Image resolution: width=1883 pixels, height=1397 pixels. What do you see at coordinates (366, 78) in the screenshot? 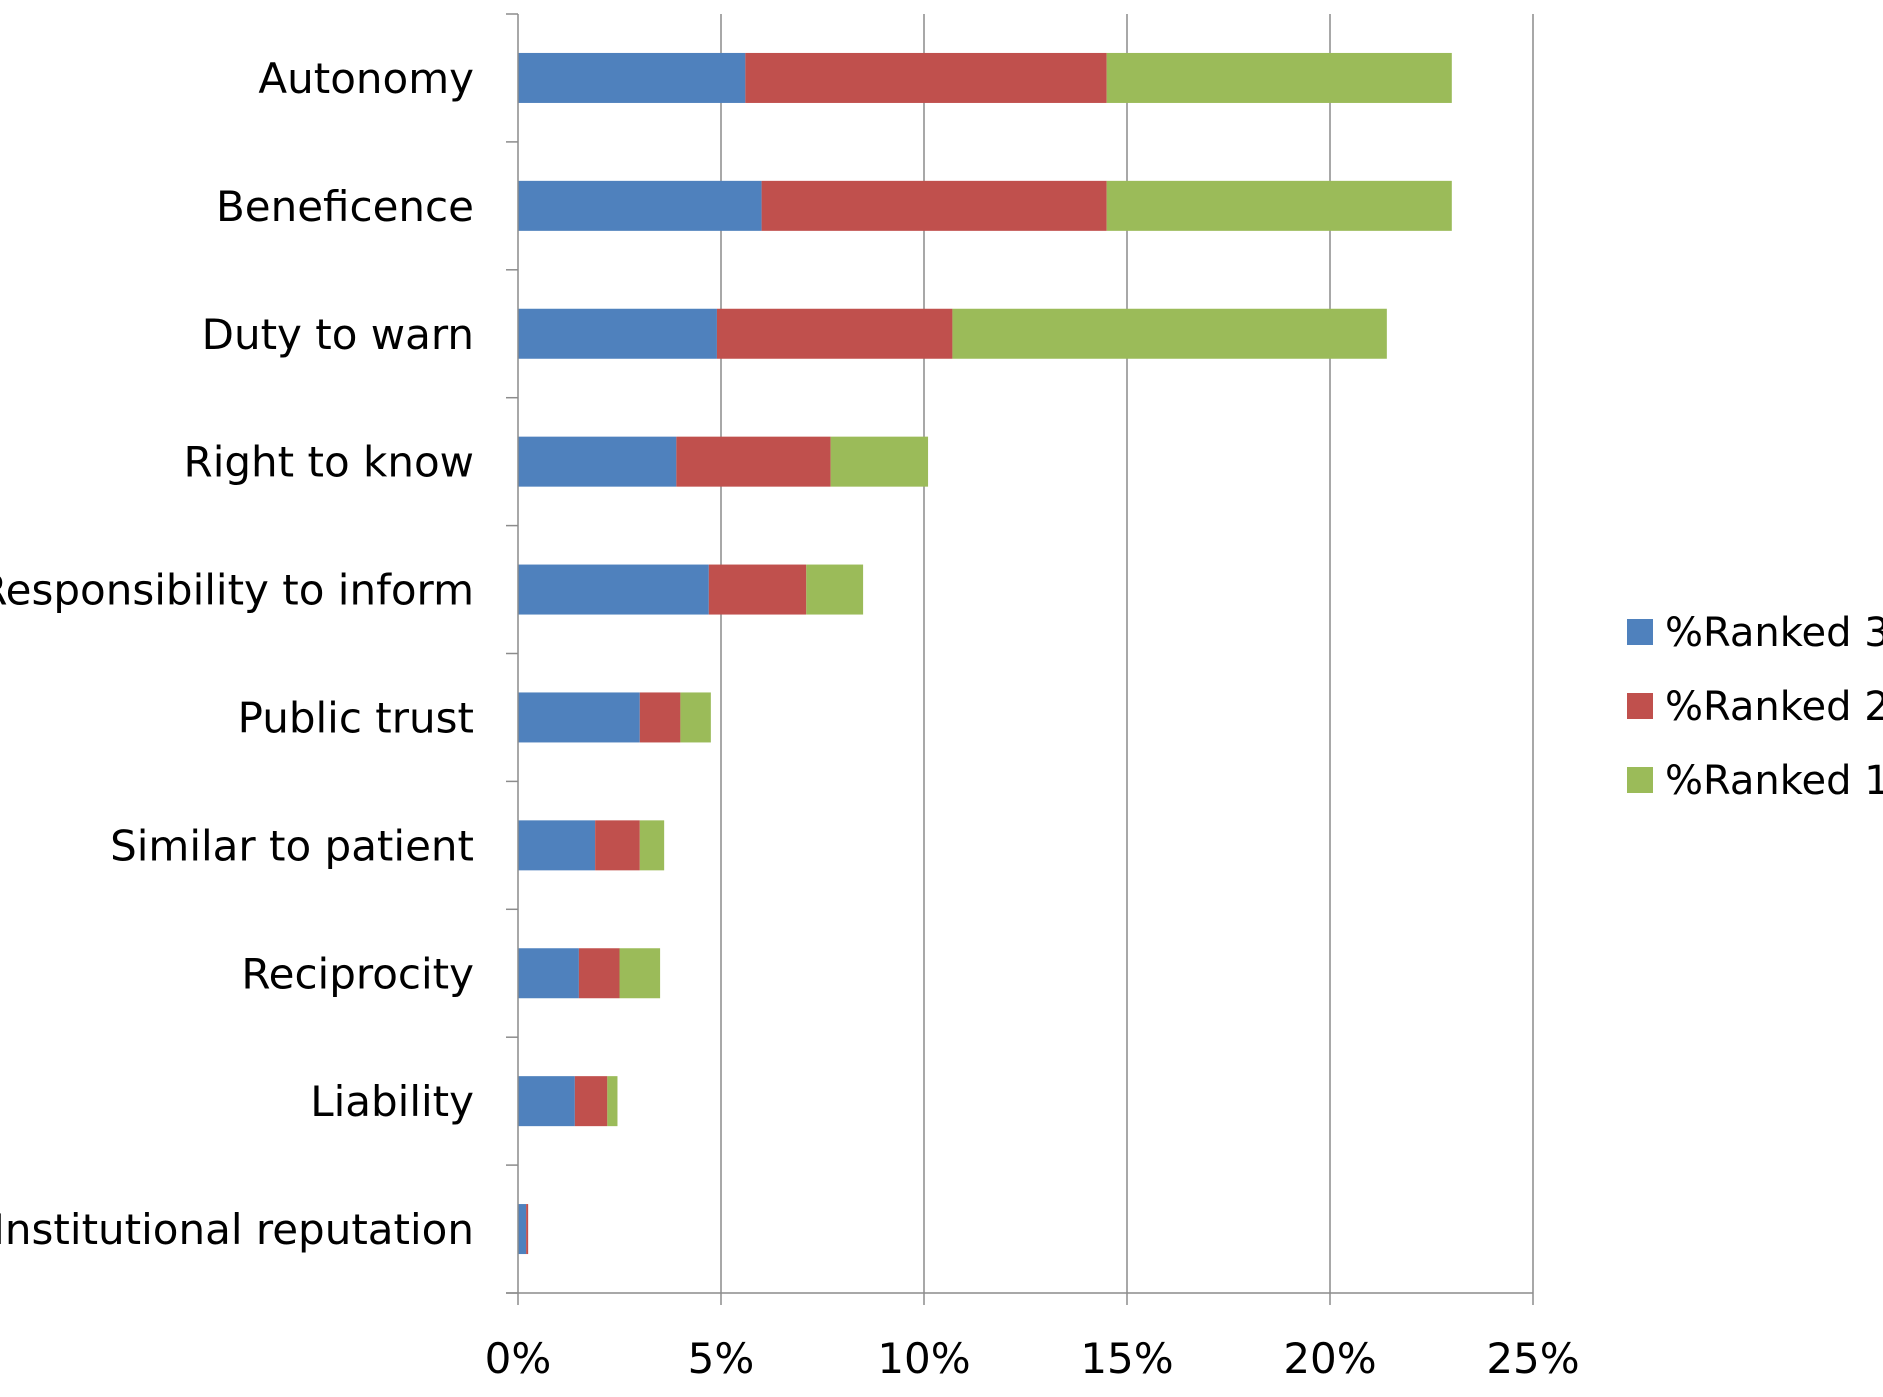
I see `category-label: Autonomy` at bounding box center [366, 78].